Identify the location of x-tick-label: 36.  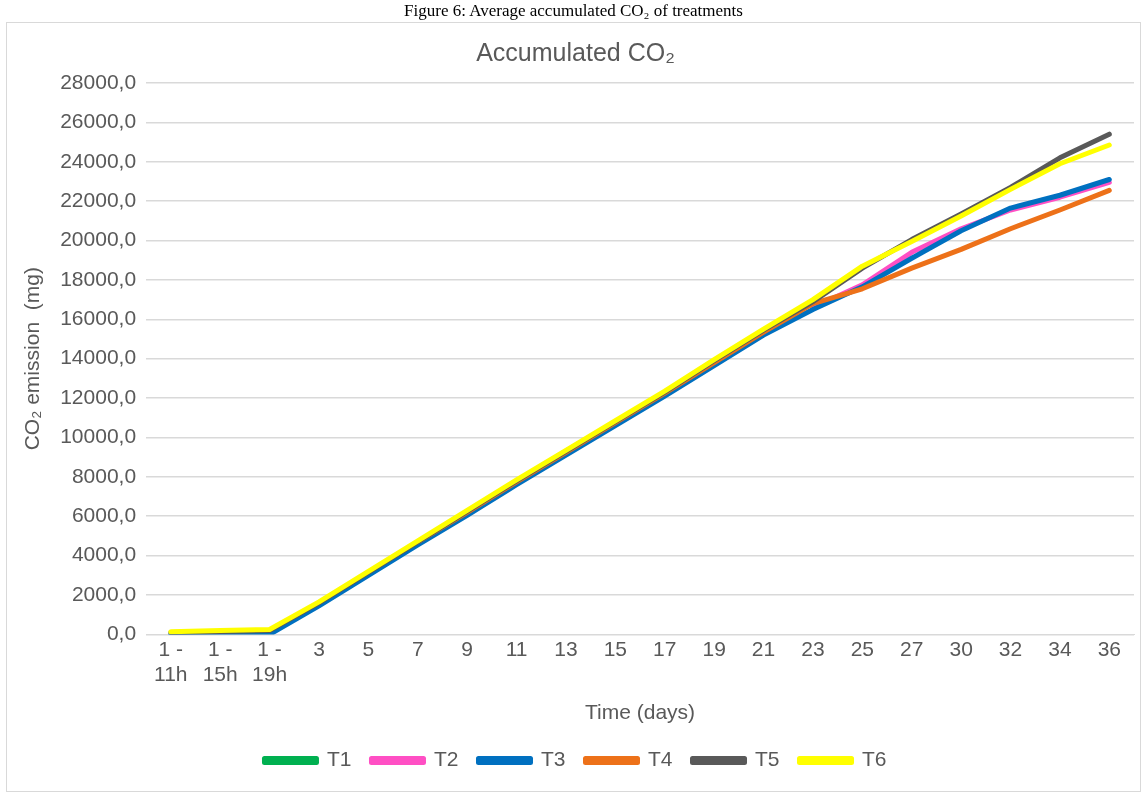
(1109, 648).